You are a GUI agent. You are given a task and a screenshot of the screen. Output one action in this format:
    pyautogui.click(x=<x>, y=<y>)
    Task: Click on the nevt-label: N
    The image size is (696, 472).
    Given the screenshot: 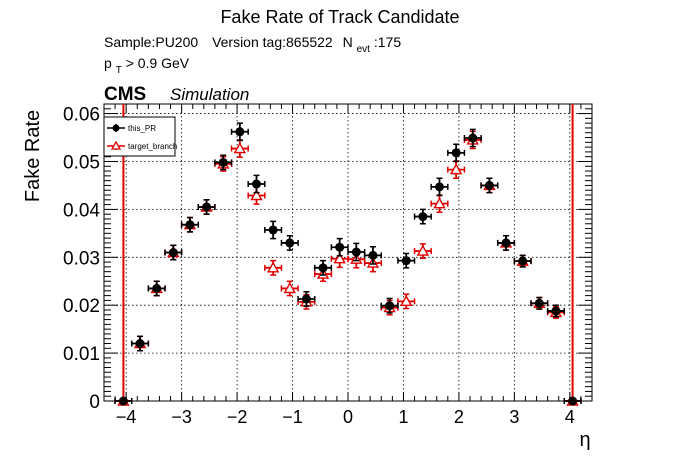 What is the action you would take?
    pyautogui.click(x=348, y=42)
    